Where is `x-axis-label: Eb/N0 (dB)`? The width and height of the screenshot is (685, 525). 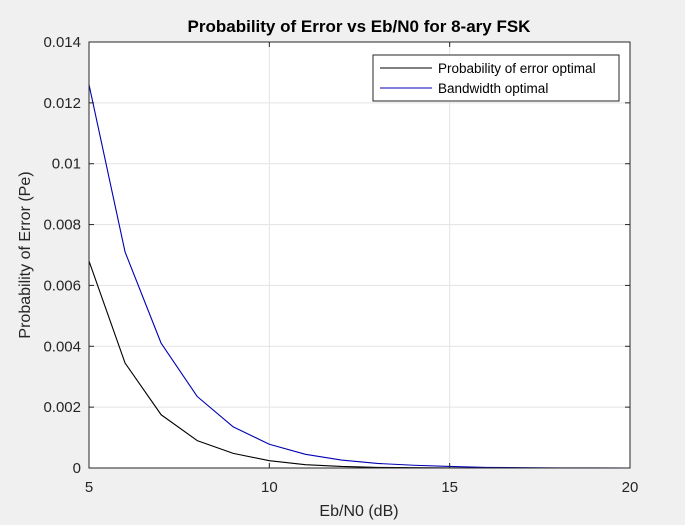 x-axis-label: Eb/N0 (dB) is located at coordinates (358, 511).